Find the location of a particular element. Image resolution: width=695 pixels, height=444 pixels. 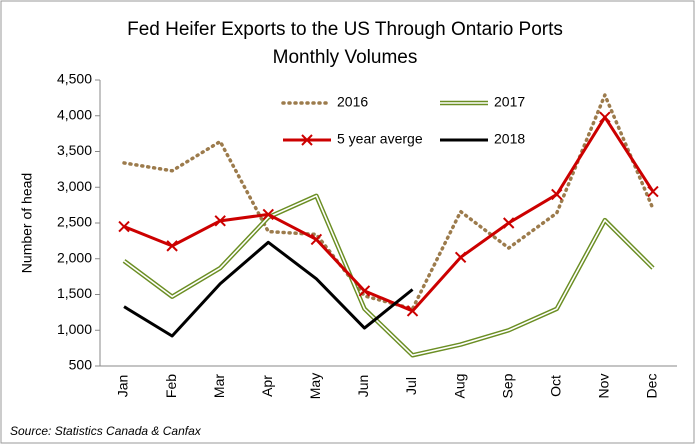

x-tick-label: May is located at coordinates (315, 386).